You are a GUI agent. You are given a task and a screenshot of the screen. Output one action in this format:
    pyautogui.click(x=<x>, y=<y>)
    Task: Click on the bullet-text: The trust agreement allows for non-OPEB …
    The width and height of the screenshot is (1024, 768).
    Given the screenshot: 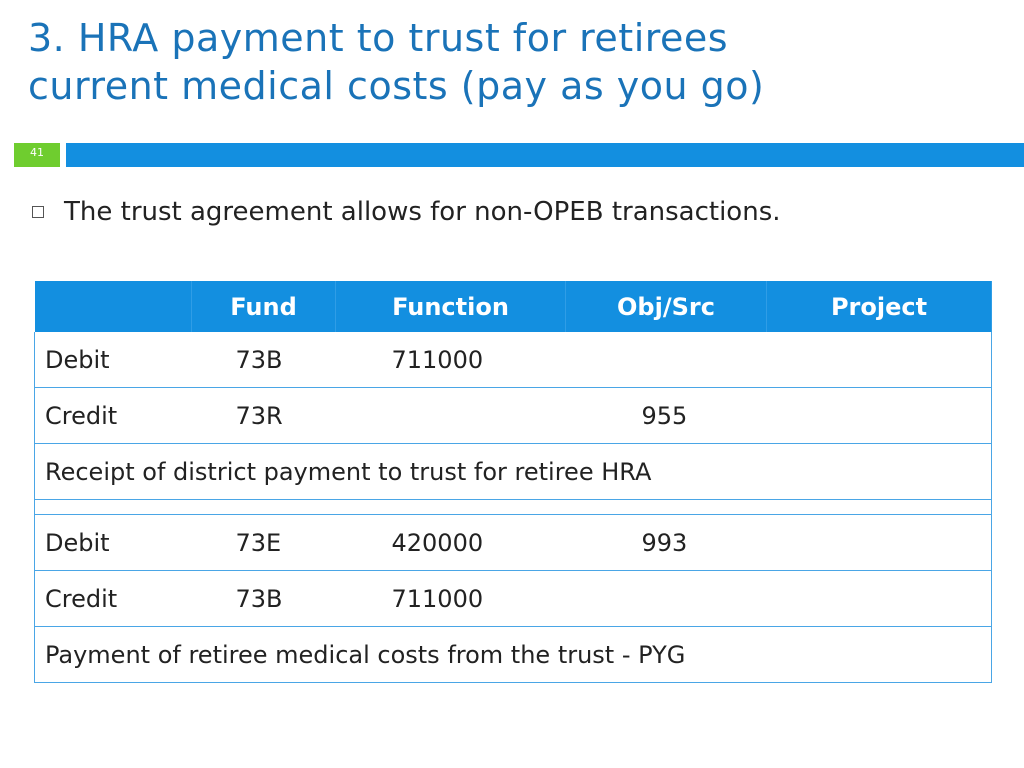 What is the action you would take?
    pyautogui.click(x=422, y=212)
    